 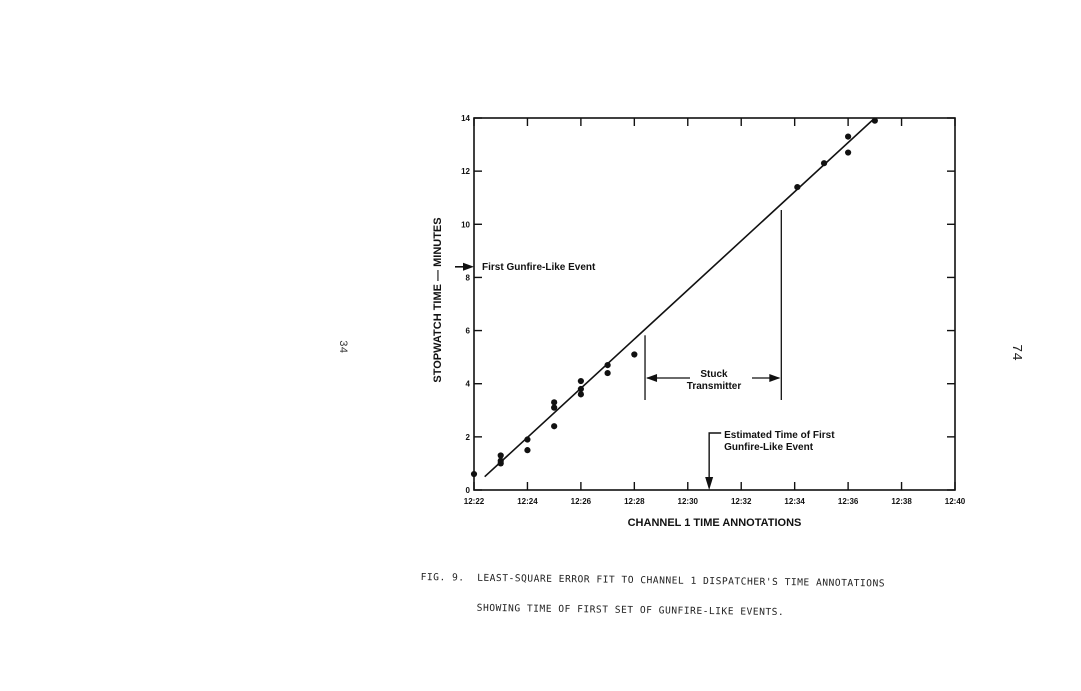 What do you see at coordinates (468, 384) in the screenshot?
I see `y-tick-label: 4` at bounding box center [468, 384].